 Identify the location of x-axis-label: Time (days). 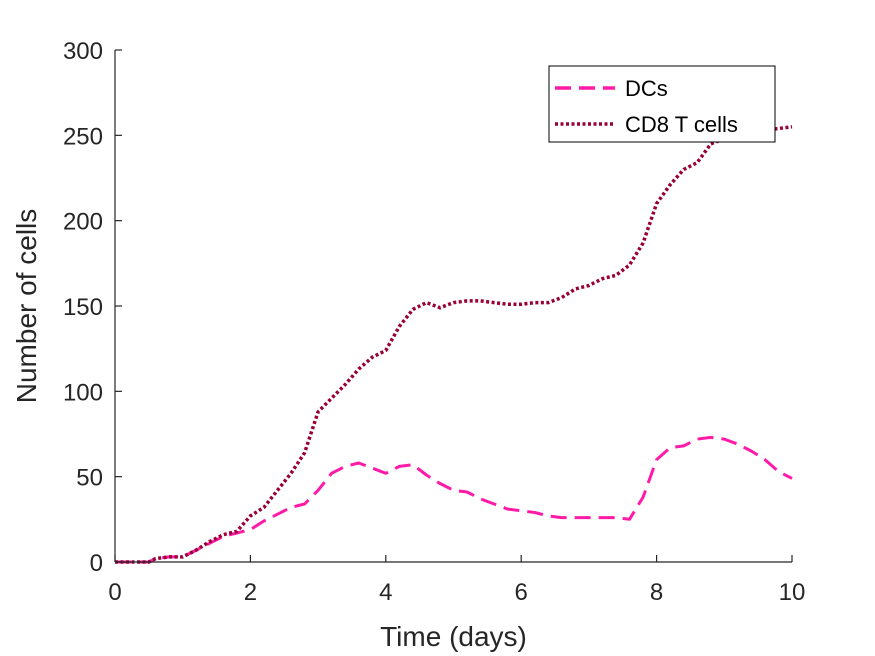
(453, 636).